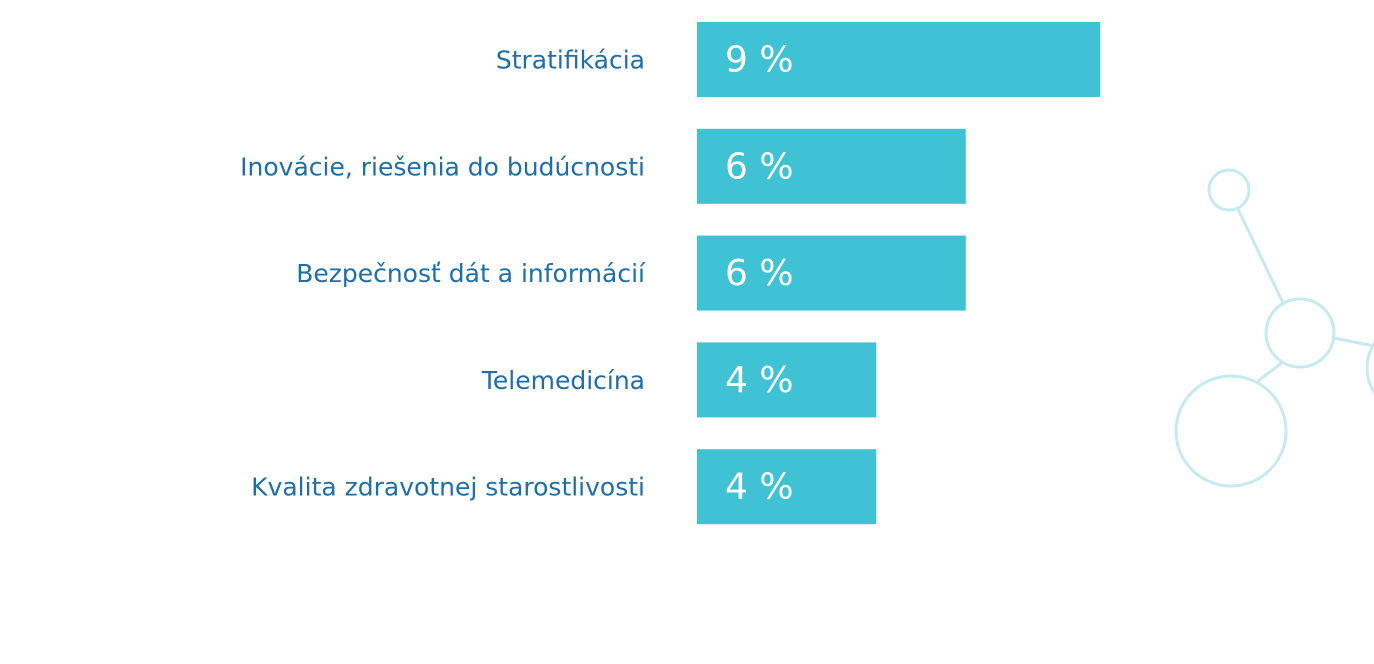 The width and height of the screenshot is (1374, 664). Describe the element at coordinates (570, 60) in the screenshot. I see `category-label: Stratifikácia` at that location.